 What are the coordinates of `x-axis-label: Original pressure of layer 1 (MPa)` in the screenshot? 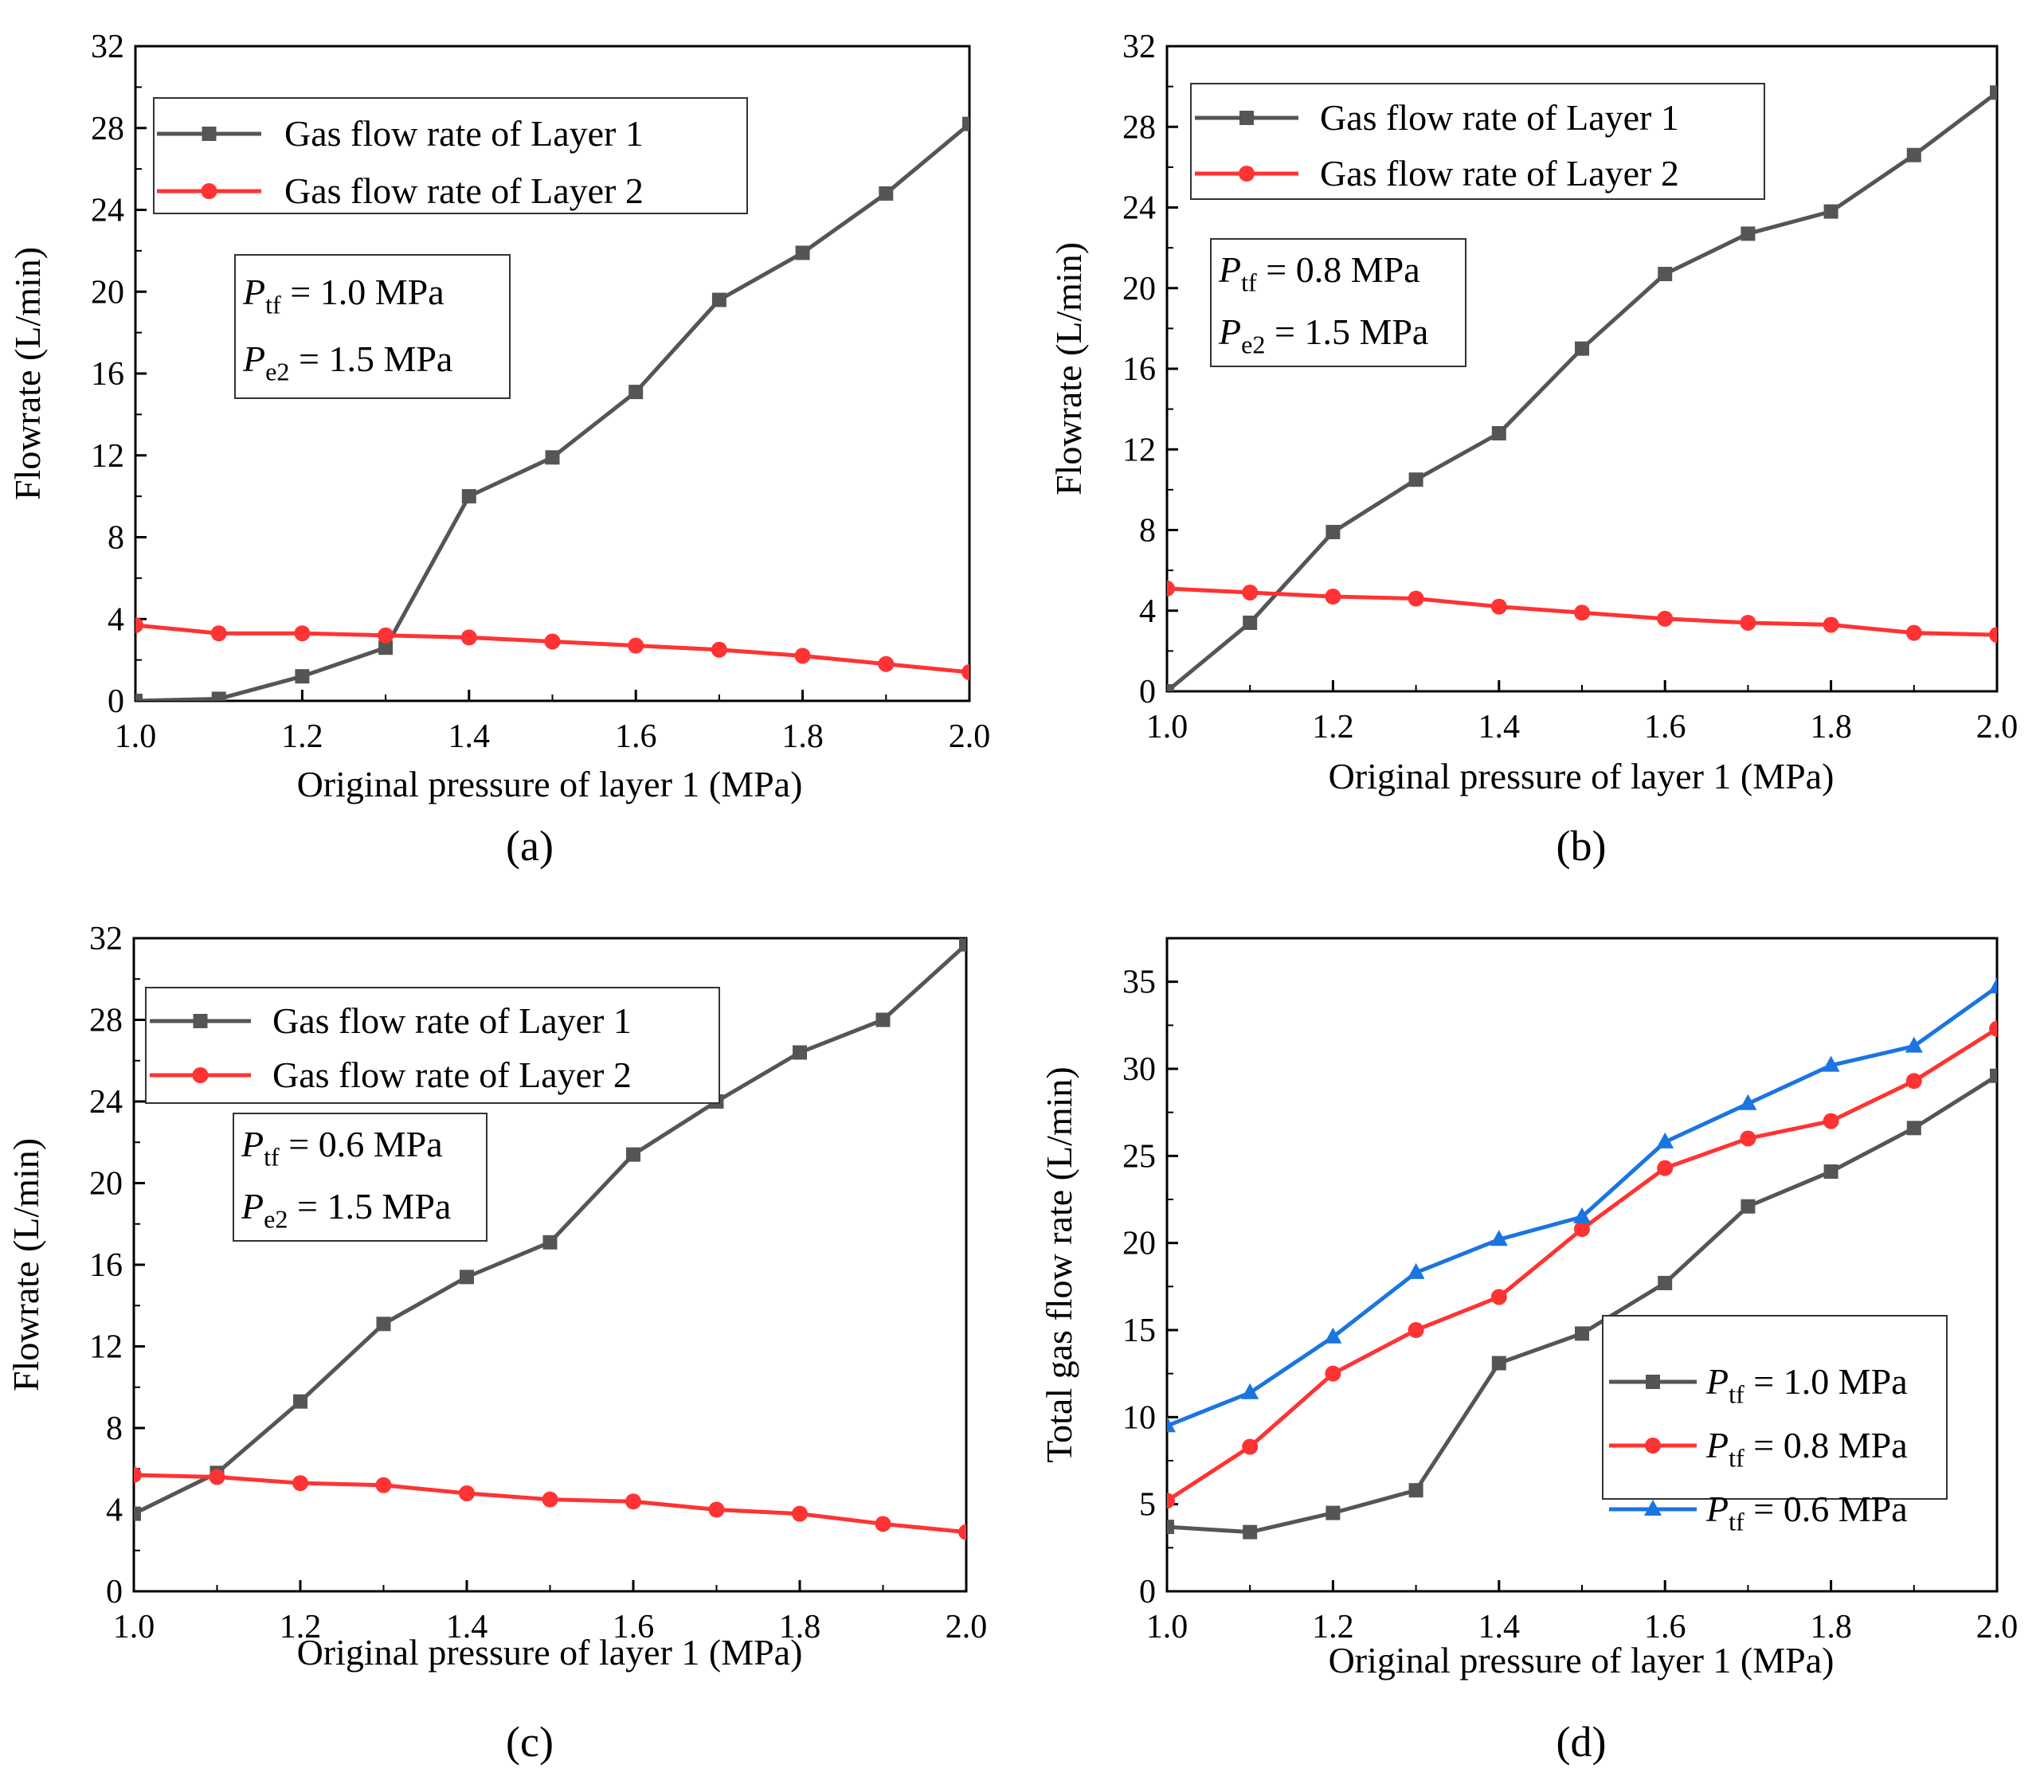 It's located at (550, 1652).